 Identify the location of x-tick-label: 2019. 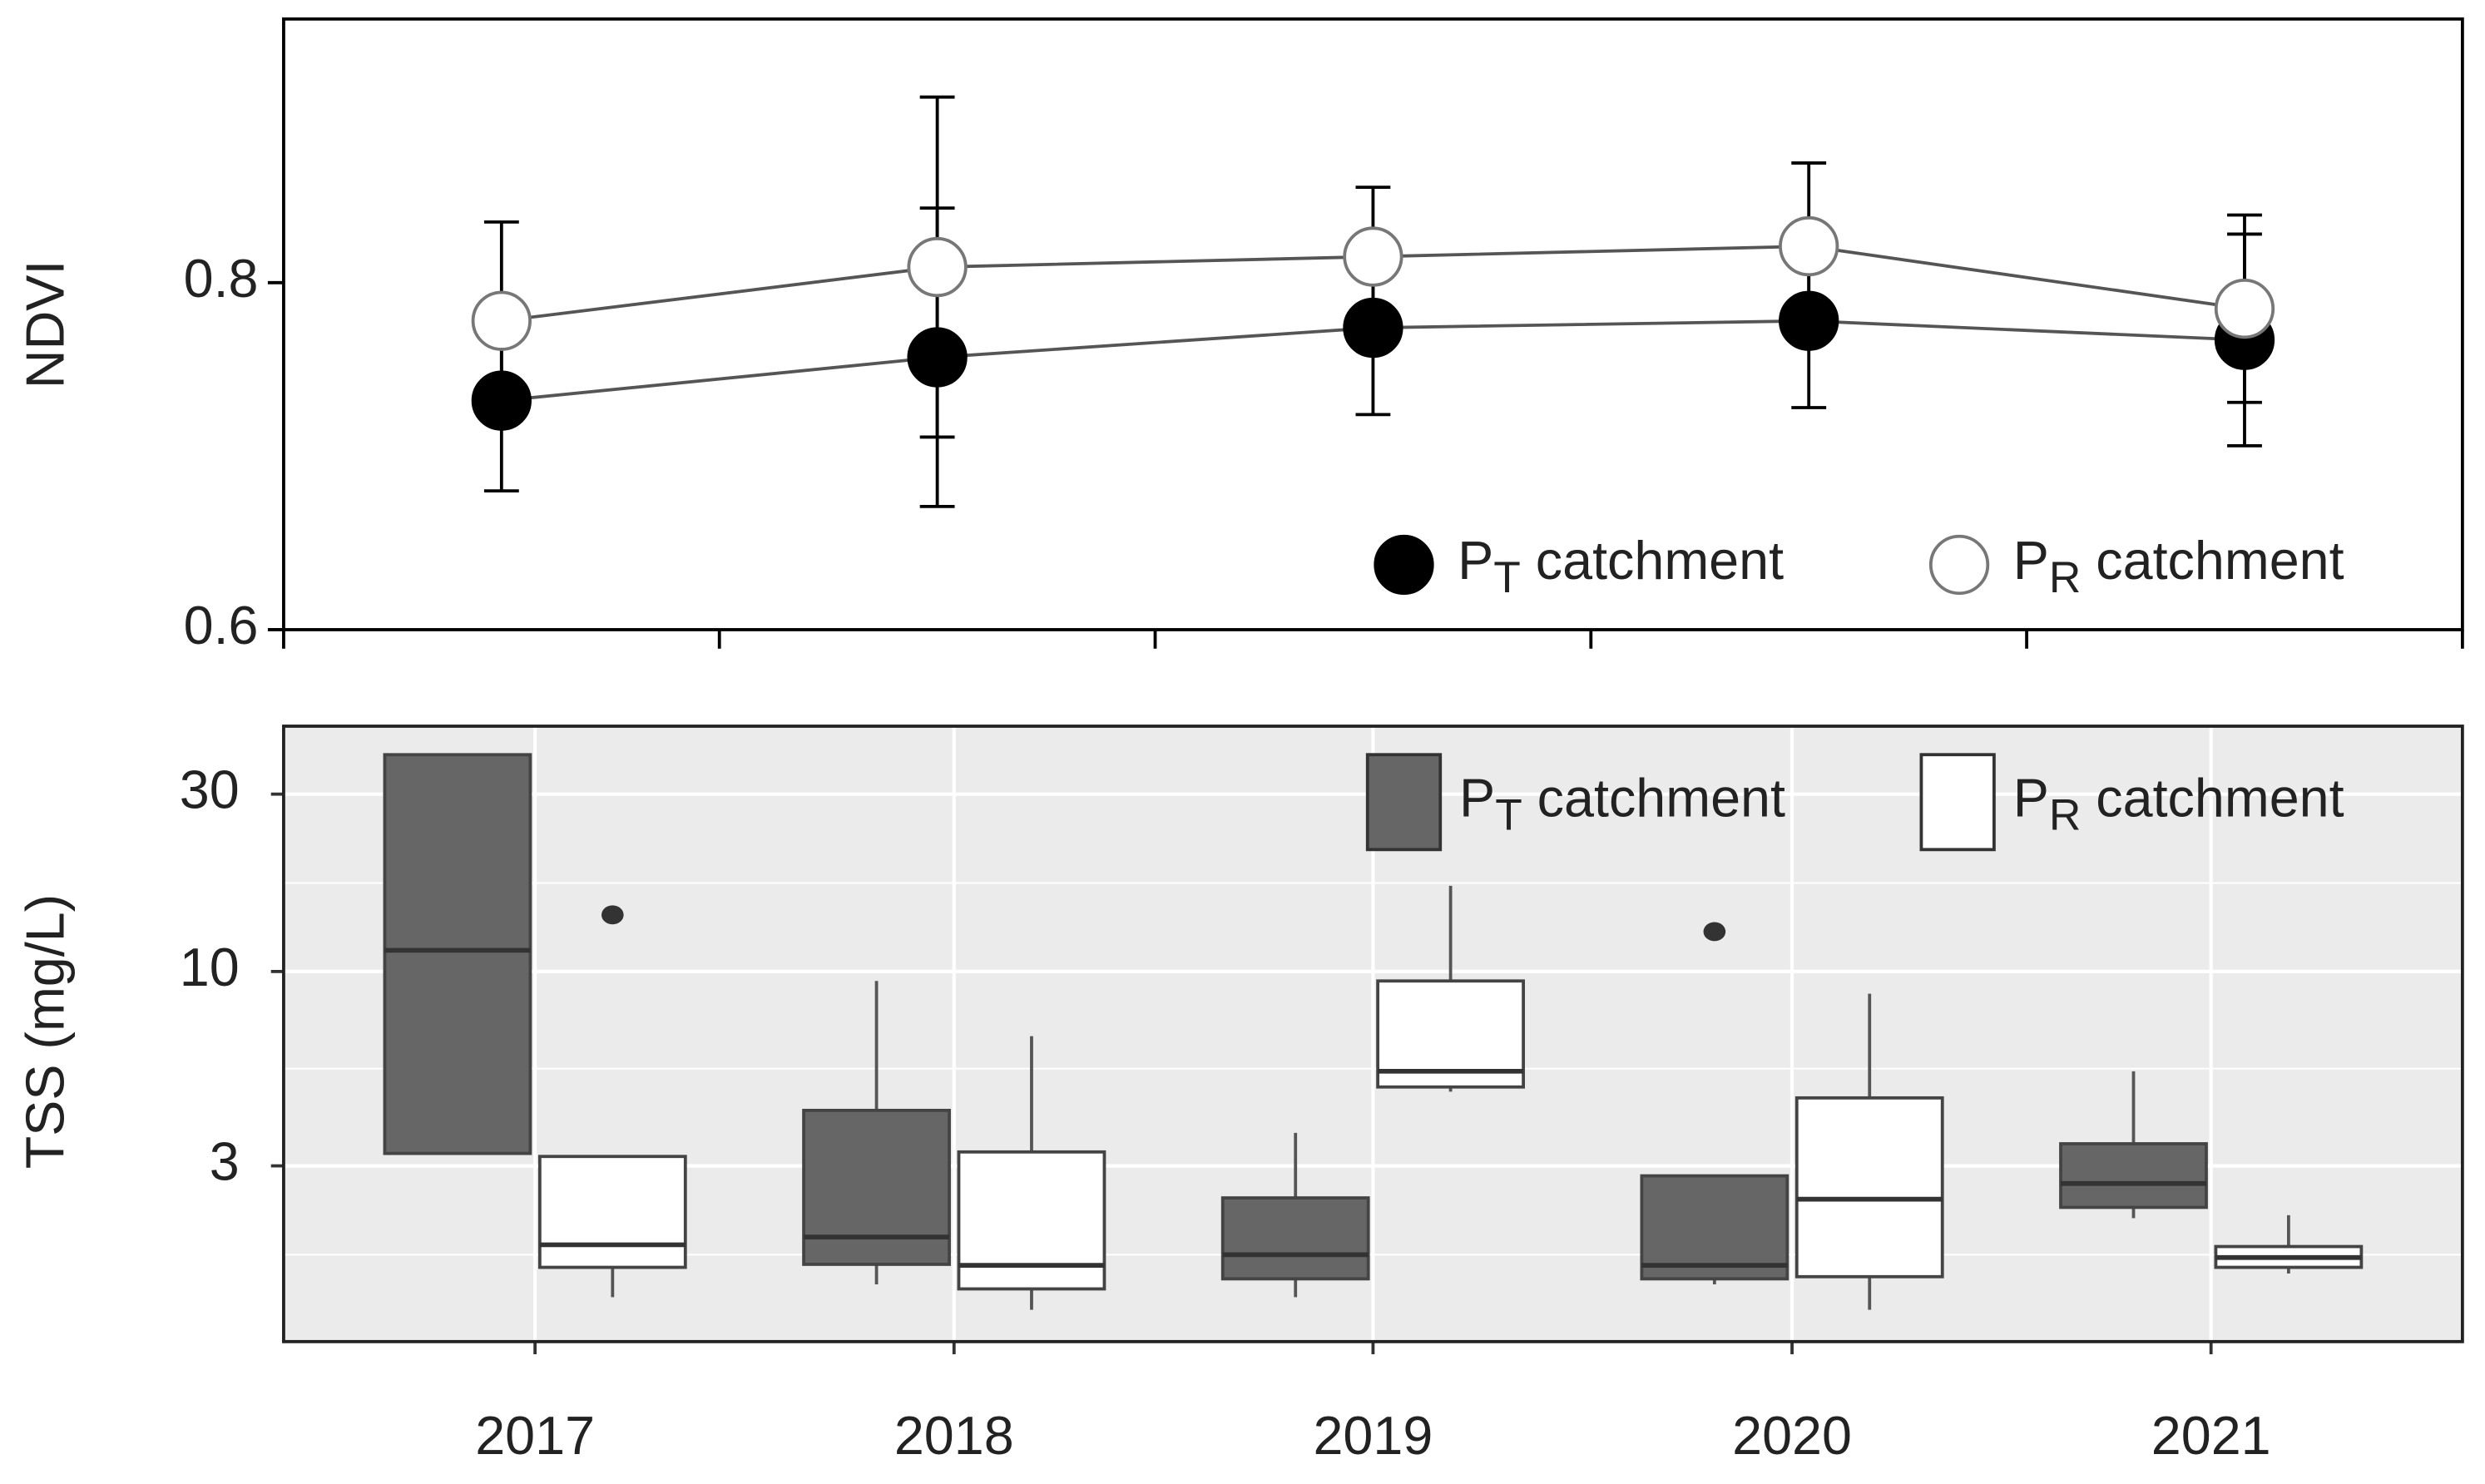
(1373, 1435).